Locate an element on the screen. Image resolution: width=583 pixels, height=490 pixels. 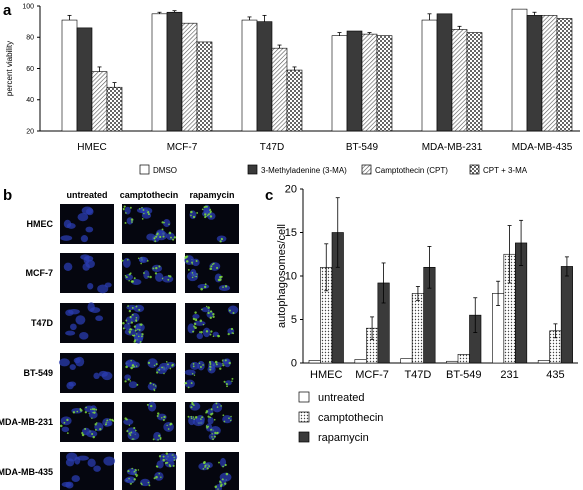
c-bar-hmec-untreated is located at coordinates (314, 362).